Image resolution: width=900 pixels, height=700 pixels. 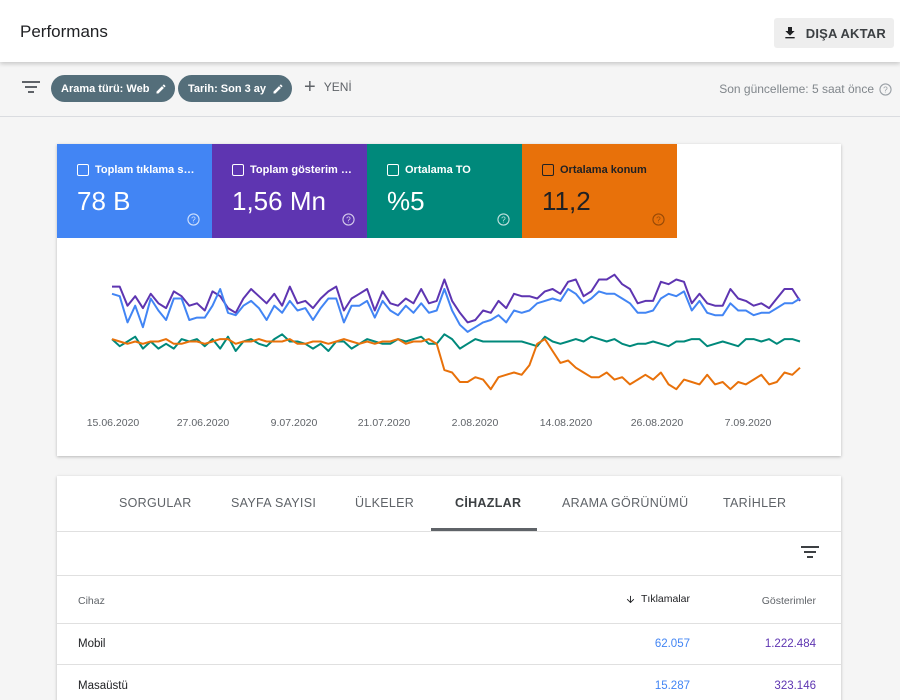 I want to click on x-tick-label: 27.06.2020, so click(x=203, y=423).